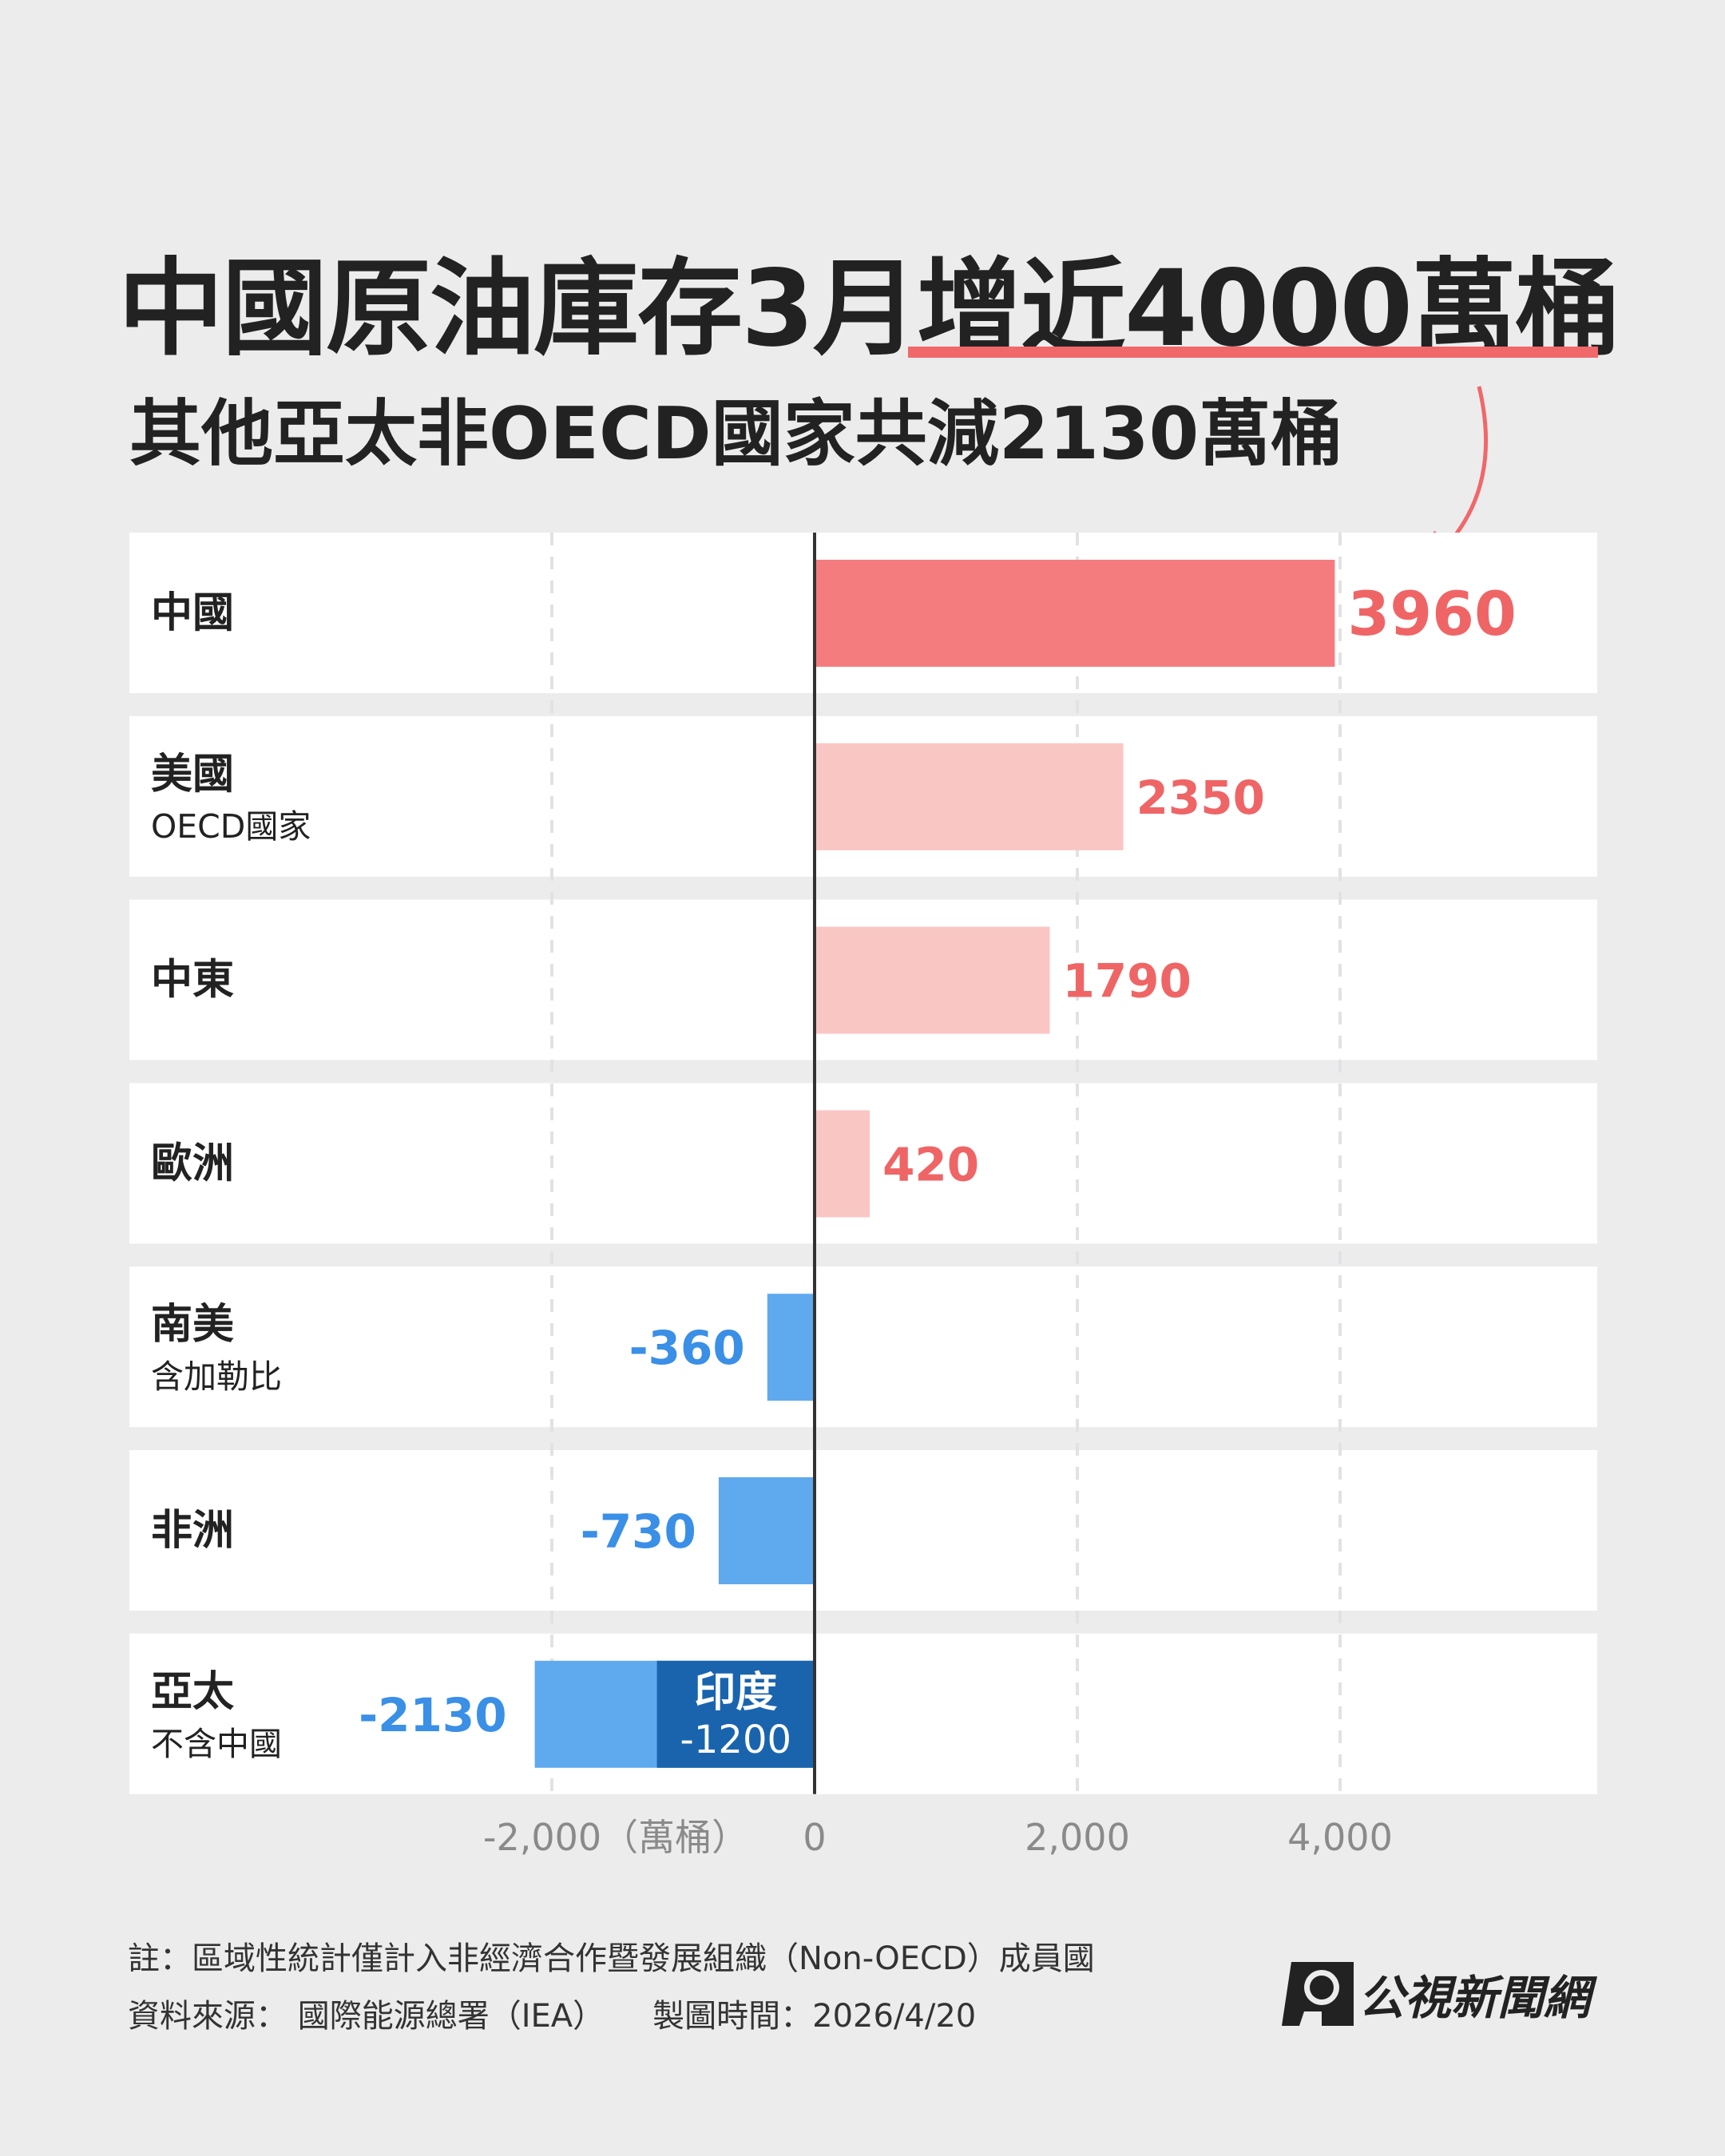 This screenshot has width=1725, height=2156. I want to click on title-underline, so click(1253, 352).